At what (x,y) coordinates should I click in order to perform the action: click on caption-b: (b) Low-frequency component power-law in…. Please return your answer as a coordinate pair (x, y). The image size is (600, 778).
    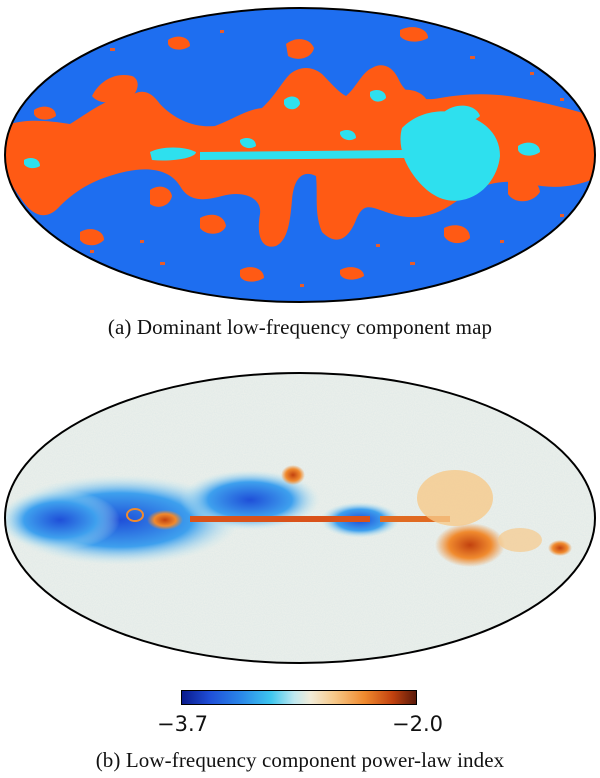
    Looking at the image, I should click on (300, 760).